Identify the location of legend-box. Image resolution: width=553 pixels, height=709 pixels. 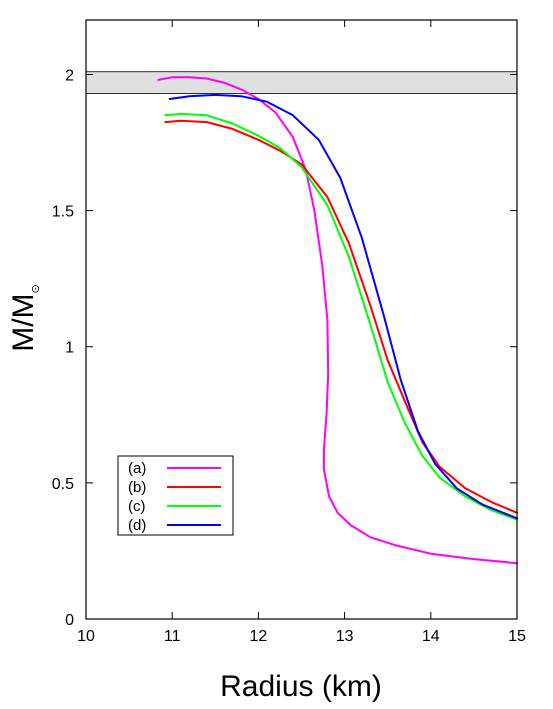
(175, 495).